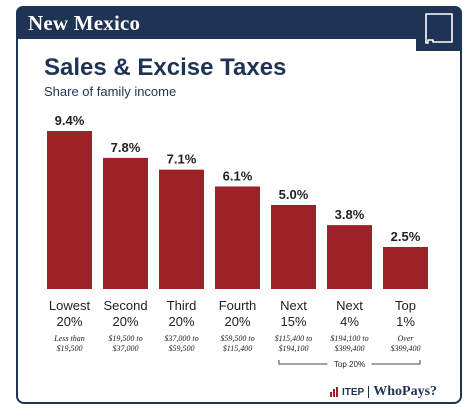  I want to click on income-range-label: $59,500, so click(182, 348).